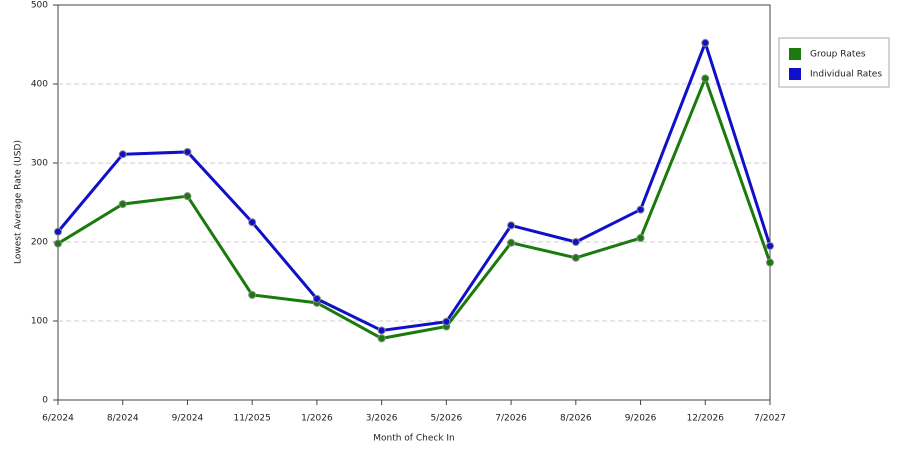  Describe the element at coordinates (576, 419) in the screenshot. I see `x-tick-label: 8/2026` at that location.